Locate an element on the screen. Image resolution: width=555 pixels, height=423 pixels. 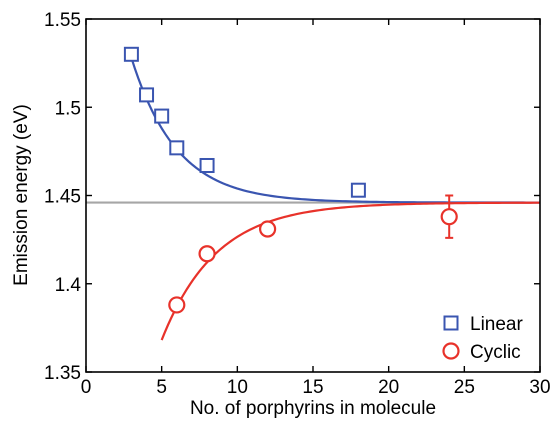
legend-marker-cyclic is located at coordinates (451, 351).